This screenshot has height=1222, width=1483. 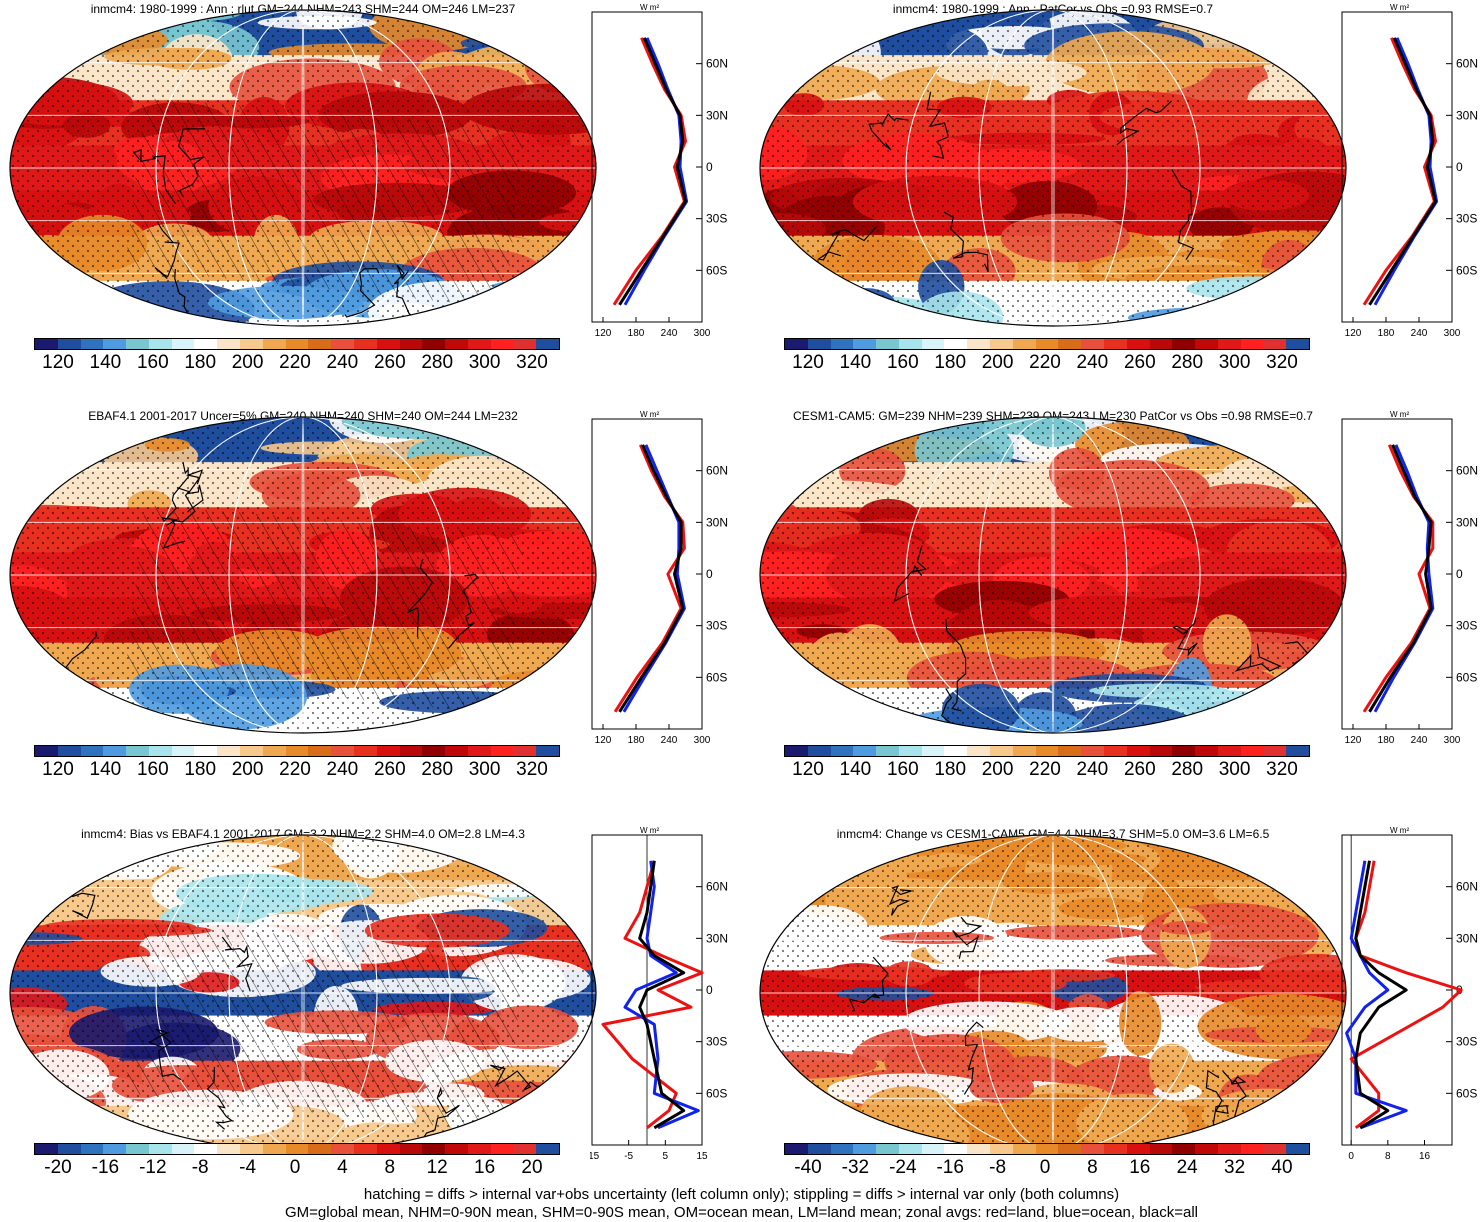 I want to click on colorbar-label: 4, so click(x=342, y=1167).